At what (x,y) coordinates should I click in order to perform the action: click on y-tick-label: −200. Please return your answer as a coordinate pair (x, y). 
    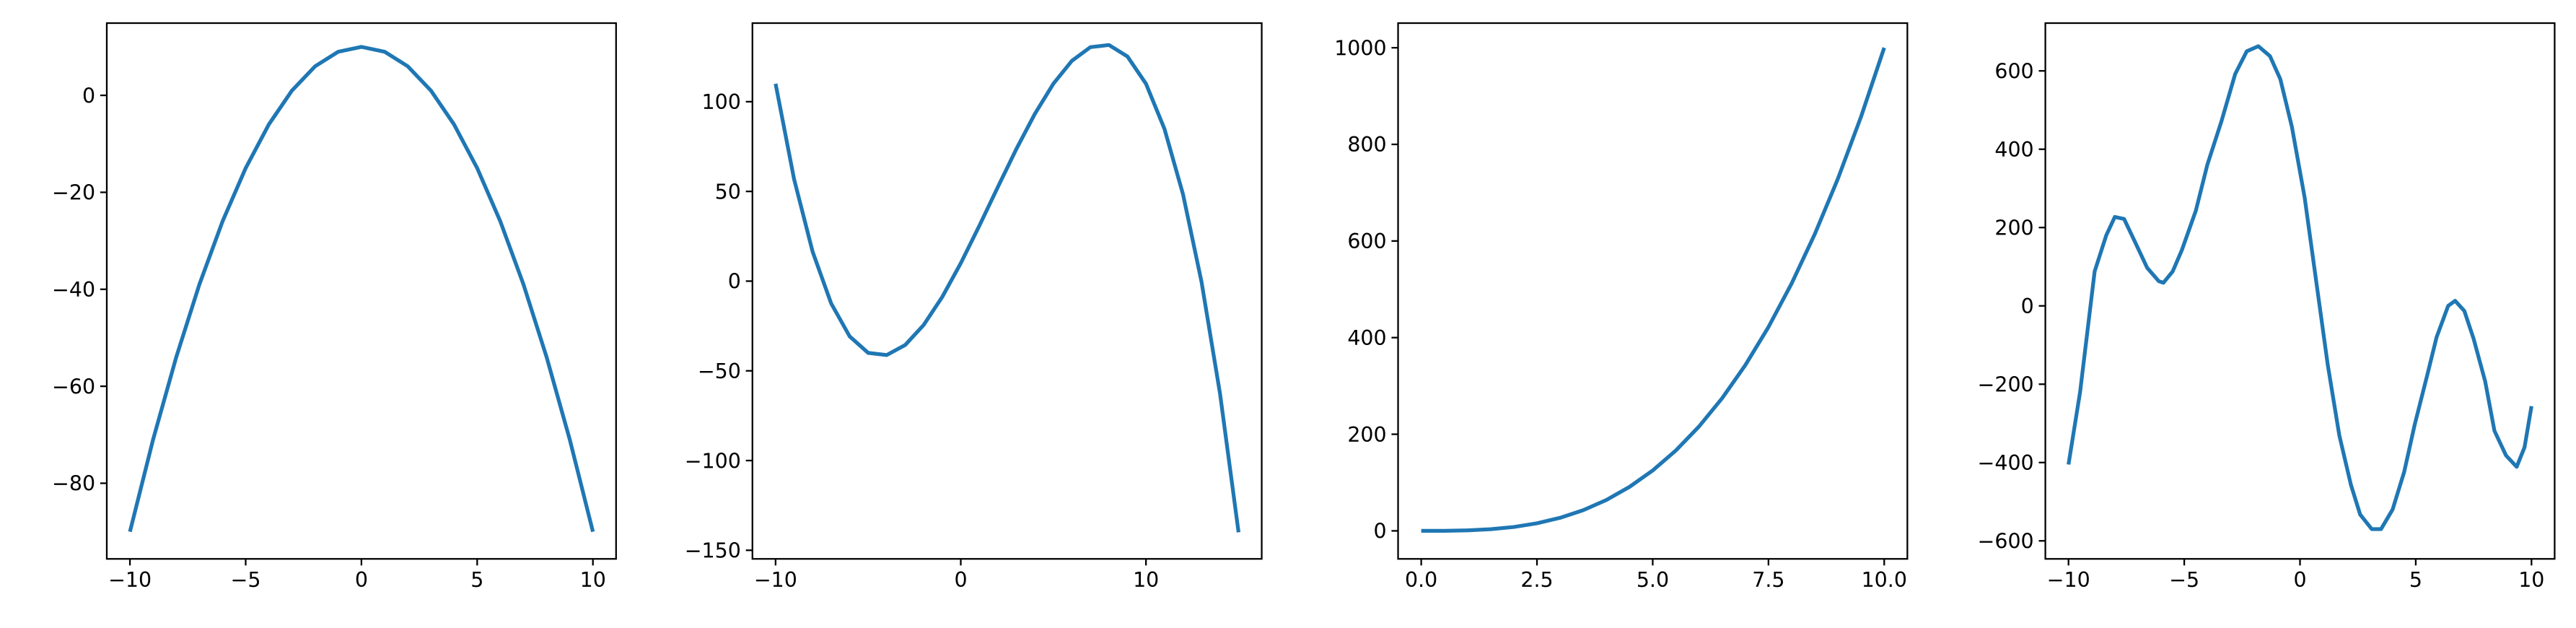
    Looking at the image, I should click on (2006, 385).